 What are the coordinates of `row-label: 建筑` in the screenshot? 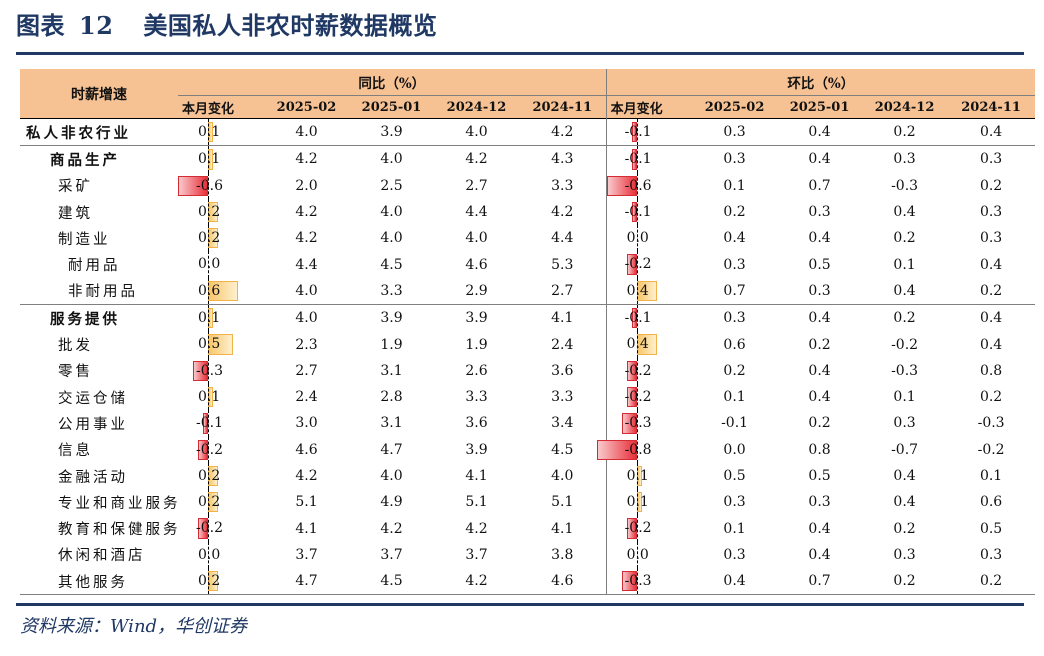 It's located at (75, 213).